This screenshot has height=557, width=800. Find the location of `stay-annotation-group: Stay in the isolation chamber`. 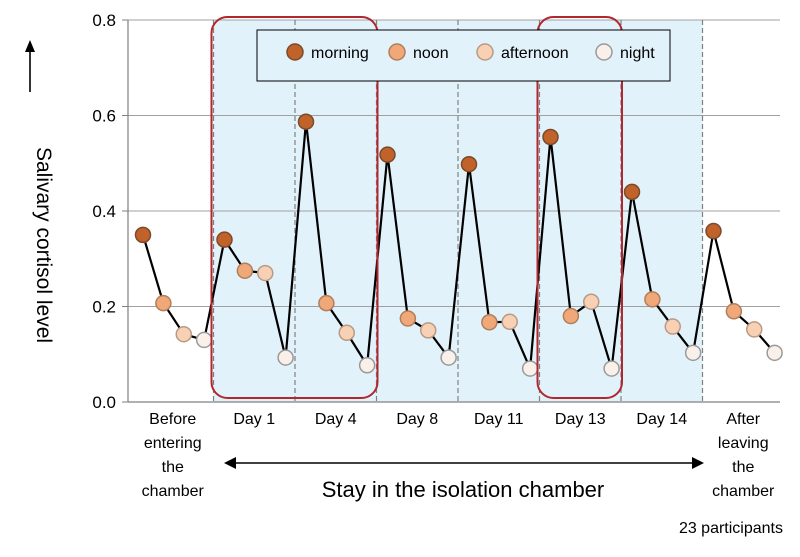

stay-annotation-group: Stay in the isolation chamber is located at coordinates (464, 479).